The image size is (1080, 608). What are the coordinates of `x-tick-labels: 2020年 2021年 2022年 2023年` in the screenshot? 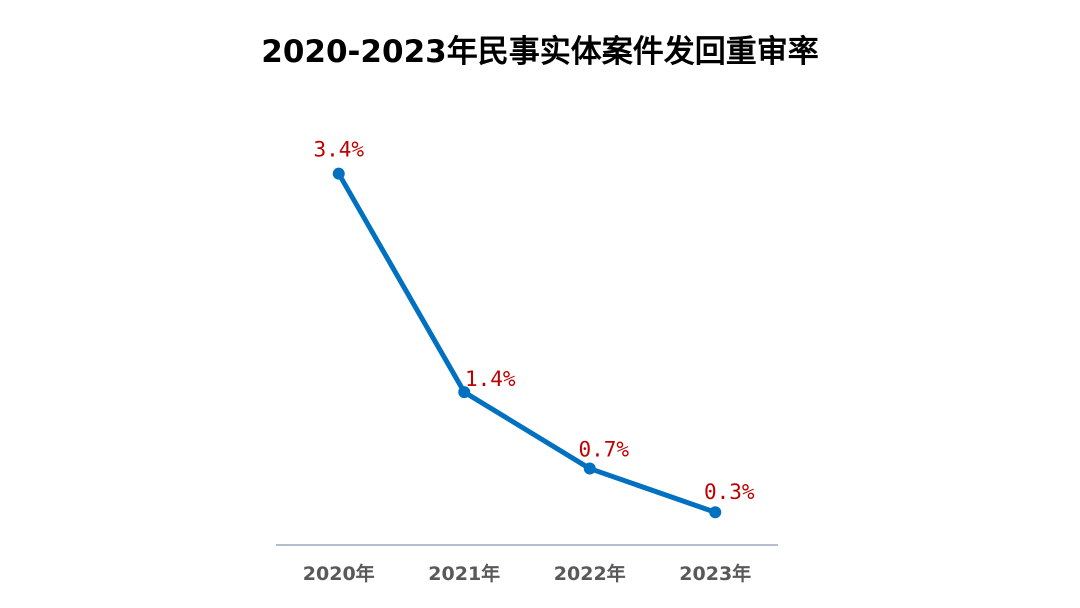 It's located at (527, 573).